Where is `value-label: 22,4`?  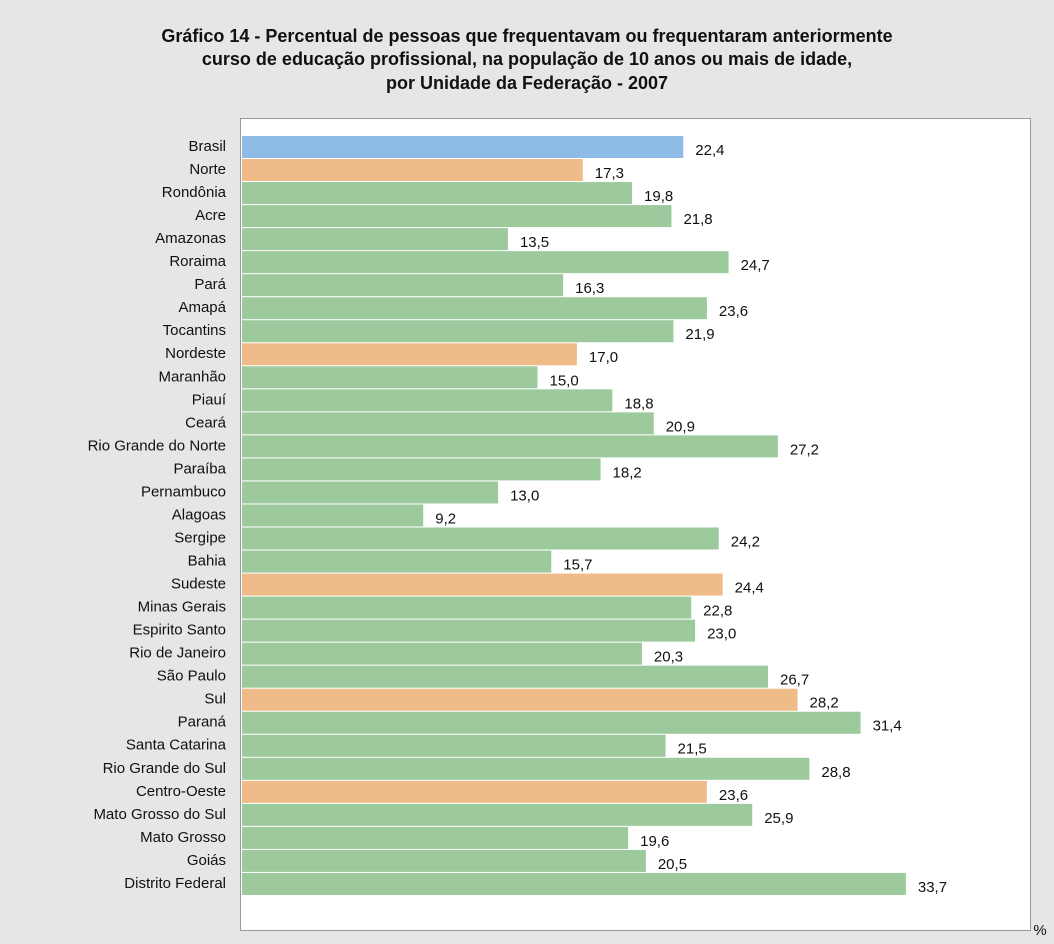
value-label: 22,4 is located at coordinates (709, 150).